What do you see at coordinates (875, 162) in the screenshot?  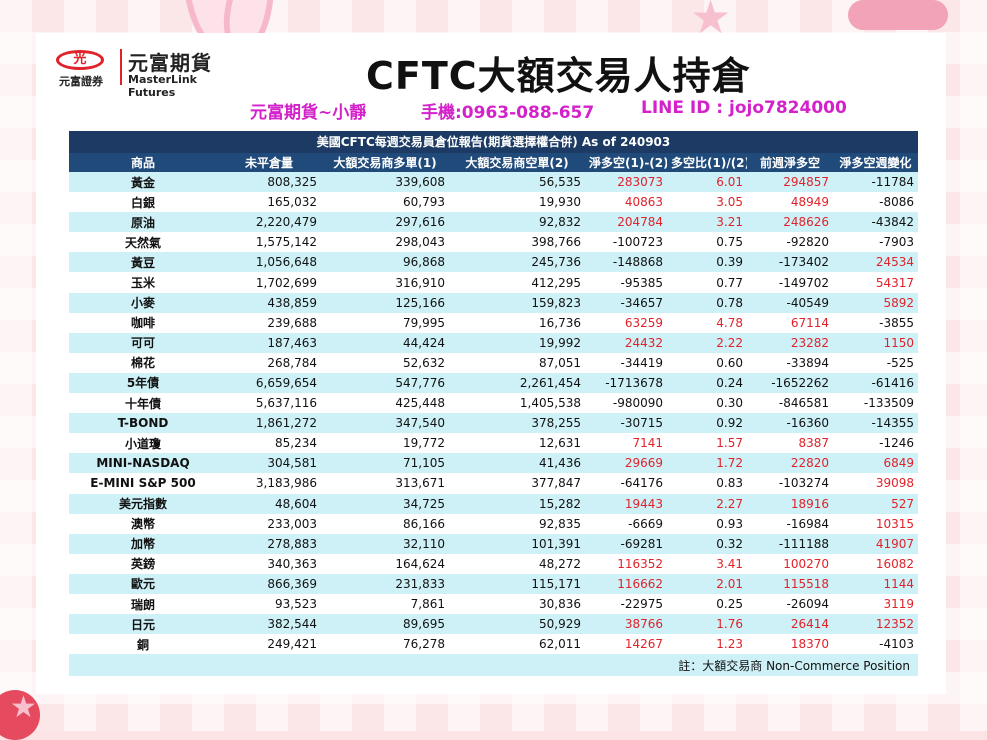 I see `column-header: 淨多空週變化` at bounding box center [875, 162].